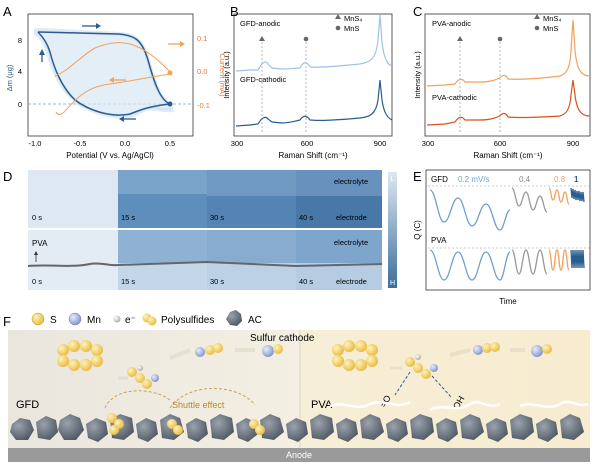 The width and height of the screenshot is (598, 469). Describe the element at coordinates (508, 301) in the screenshot. I see `xlabel-e: Time` at that location.